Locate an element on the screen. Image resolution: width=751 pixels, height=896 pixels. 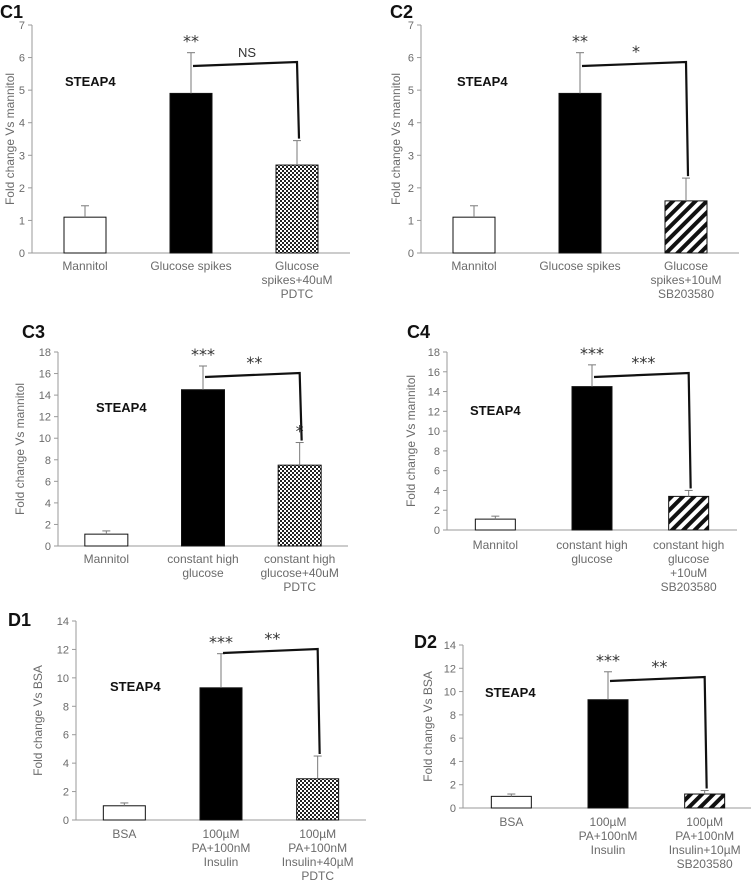
panel-label: D1 is located at coordinates (19, 620).